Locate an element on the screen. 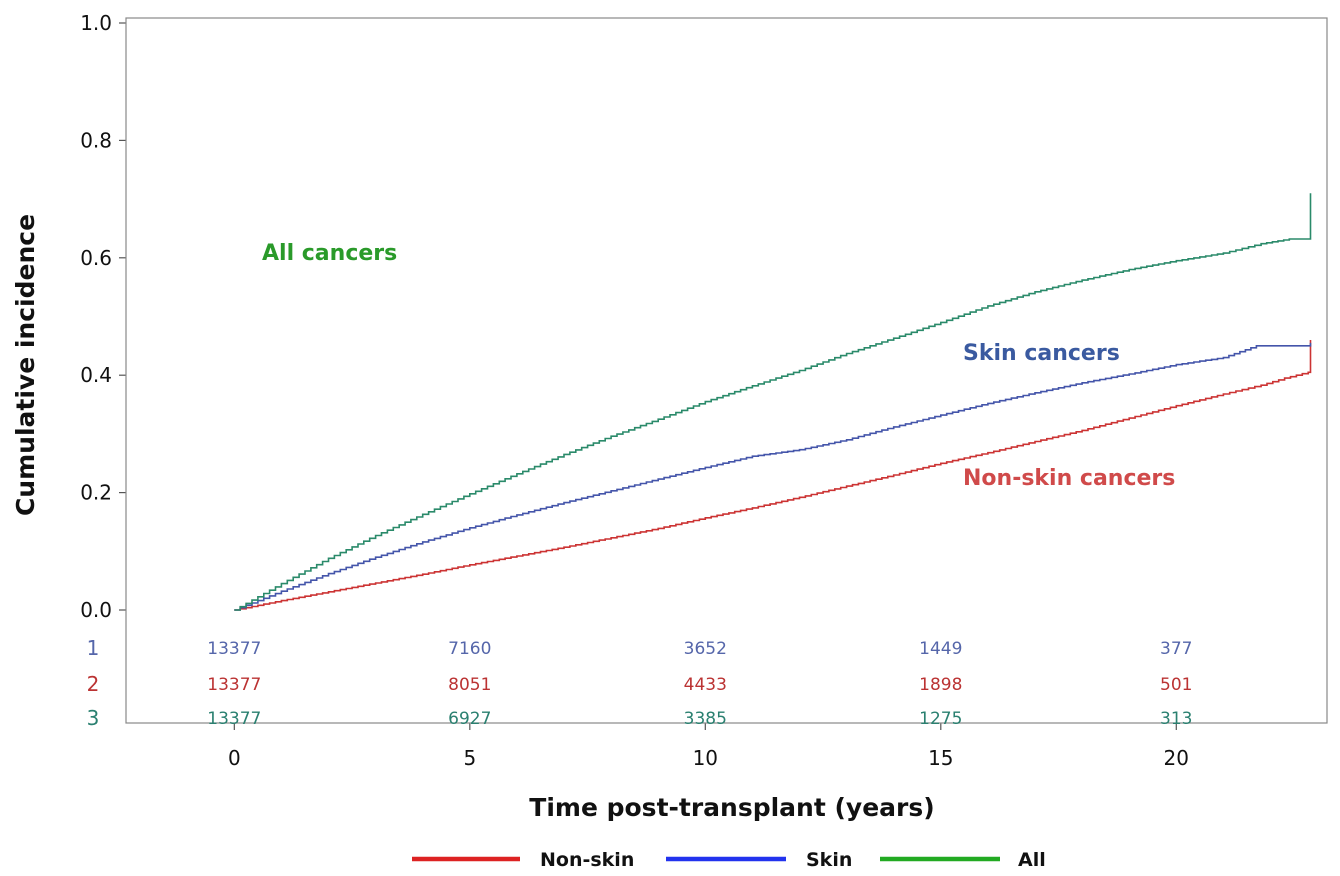  risk-row-id-2: 2 is located at coordinates (93, 684).